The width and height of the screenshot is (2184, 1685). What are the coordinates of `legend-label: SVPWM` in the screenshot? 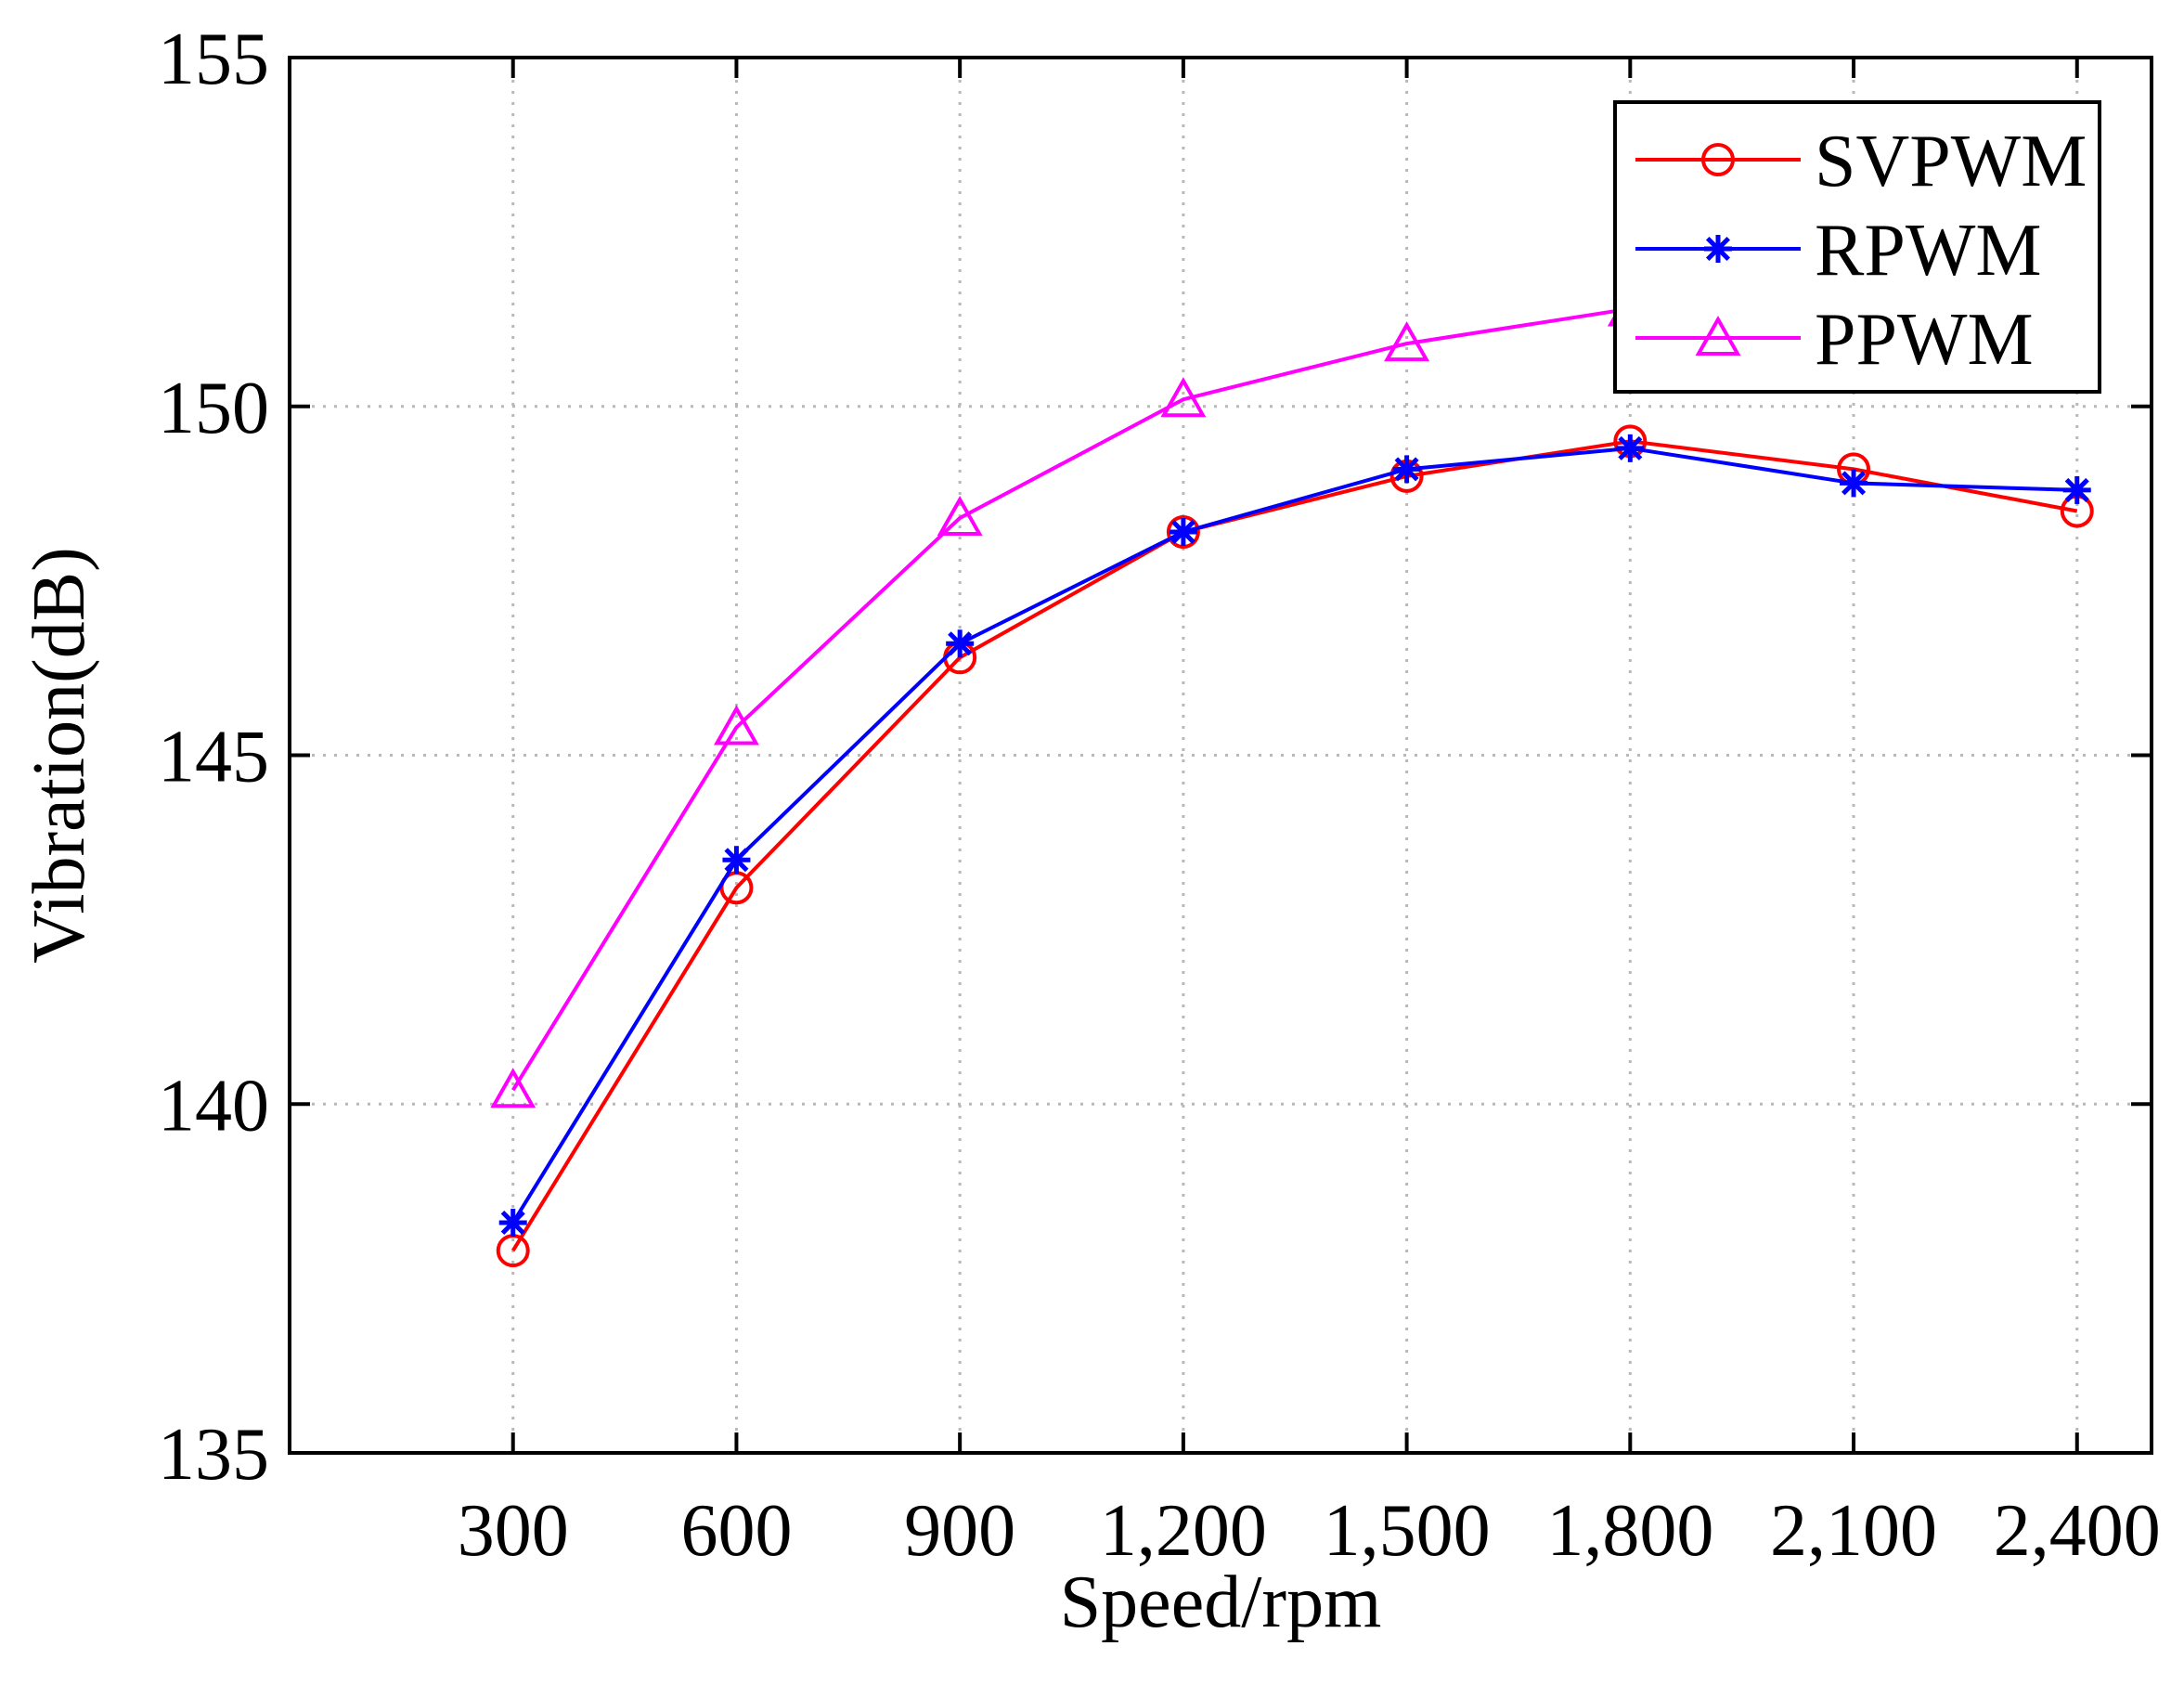 It's located at (1951, 162).